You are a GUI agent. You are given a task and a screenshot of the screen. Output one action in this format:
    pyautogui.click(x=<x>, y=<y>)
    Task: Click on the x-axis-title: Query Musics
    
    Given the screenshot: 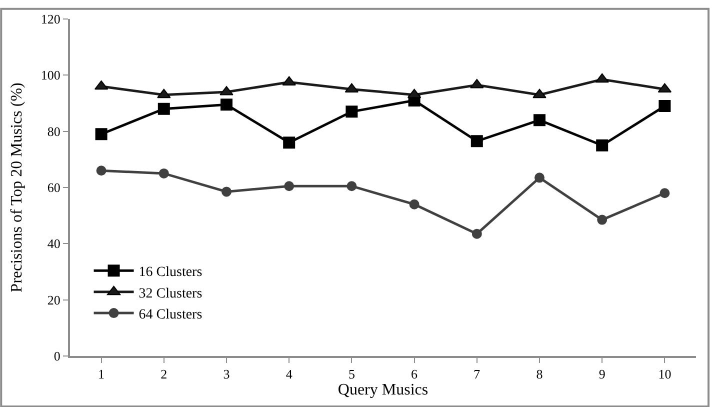 What is the action you would take?
    pyautogui.click(x=383, y=390)
    